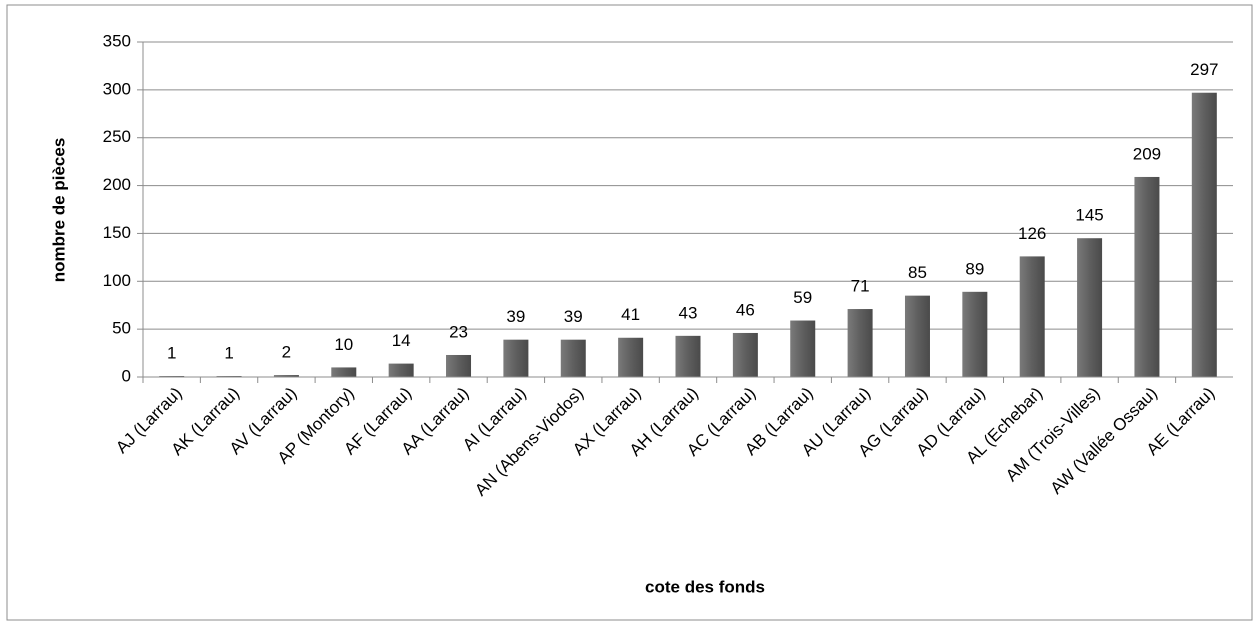  What do you see at coordinates (1147, 153) in the screenshot?
I see `data-label: 209` at bounding box center [1147, 153].